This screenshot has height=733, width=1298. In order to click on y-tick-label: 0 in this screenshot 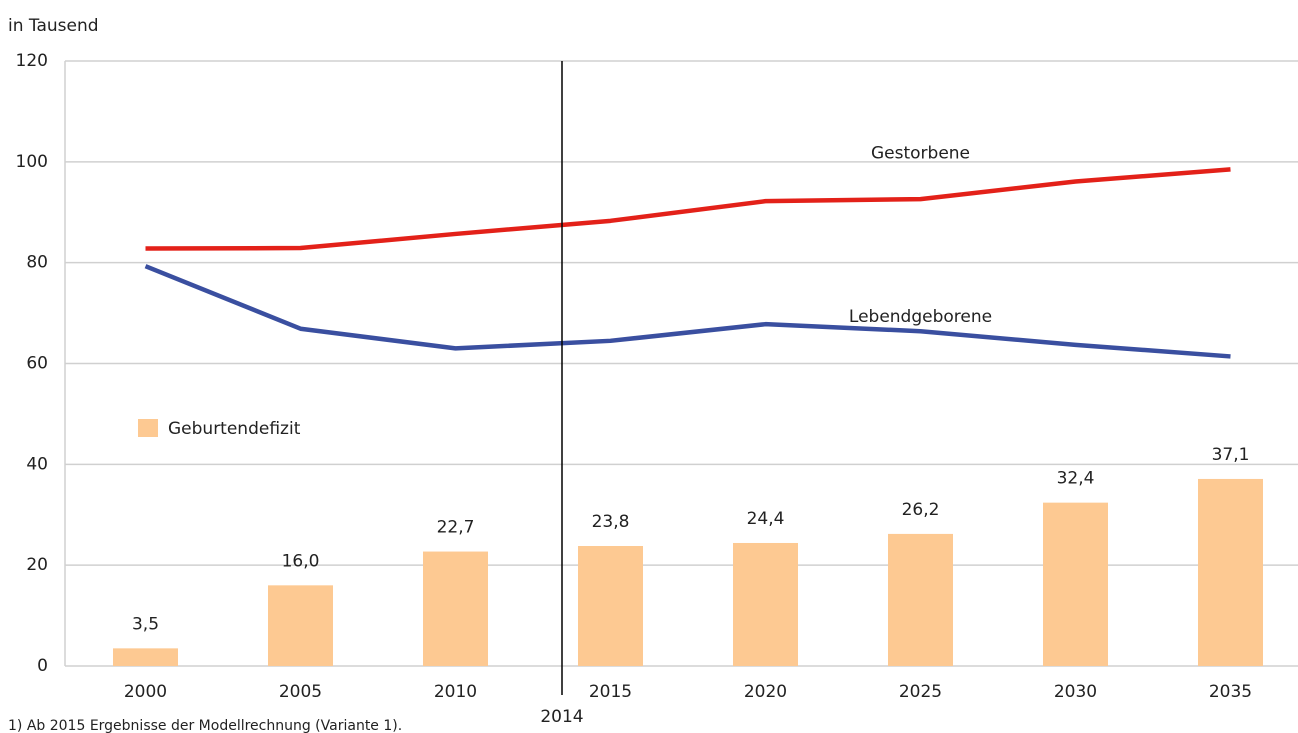, I will do `click(42, 666)`.